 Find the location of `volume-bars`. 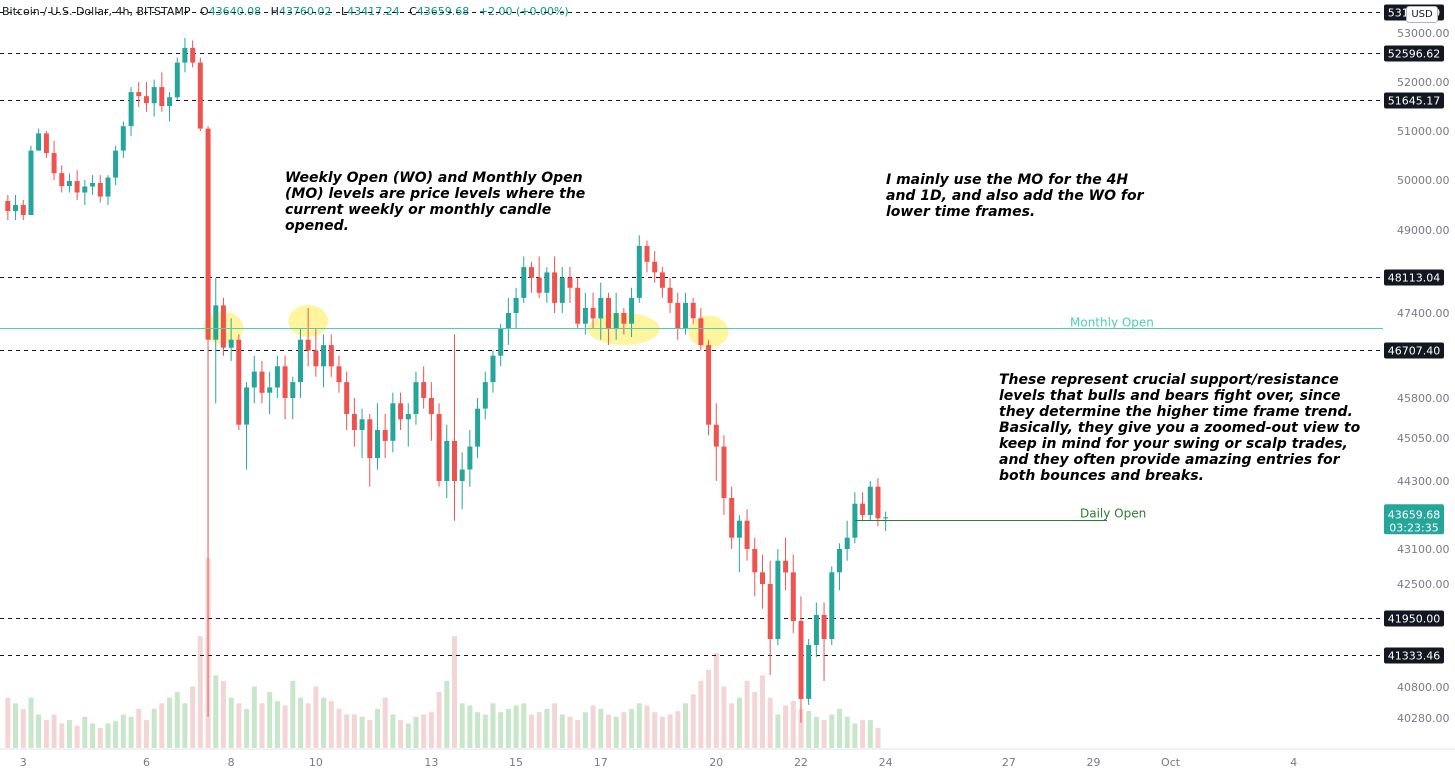

volume-bars is located at coordinates (443, 653).